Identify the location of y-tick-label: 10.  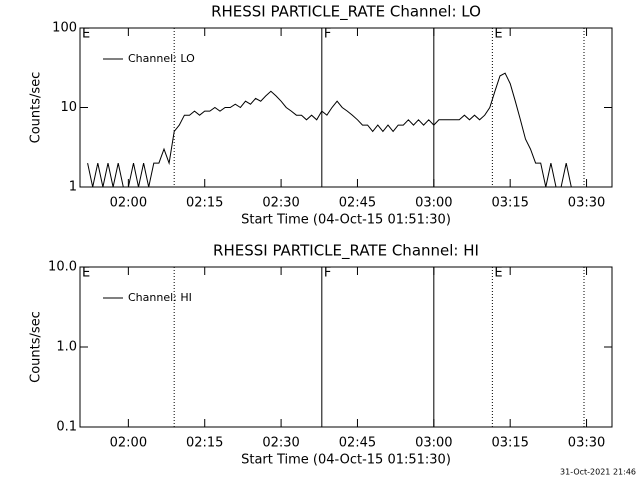
(68, 107).